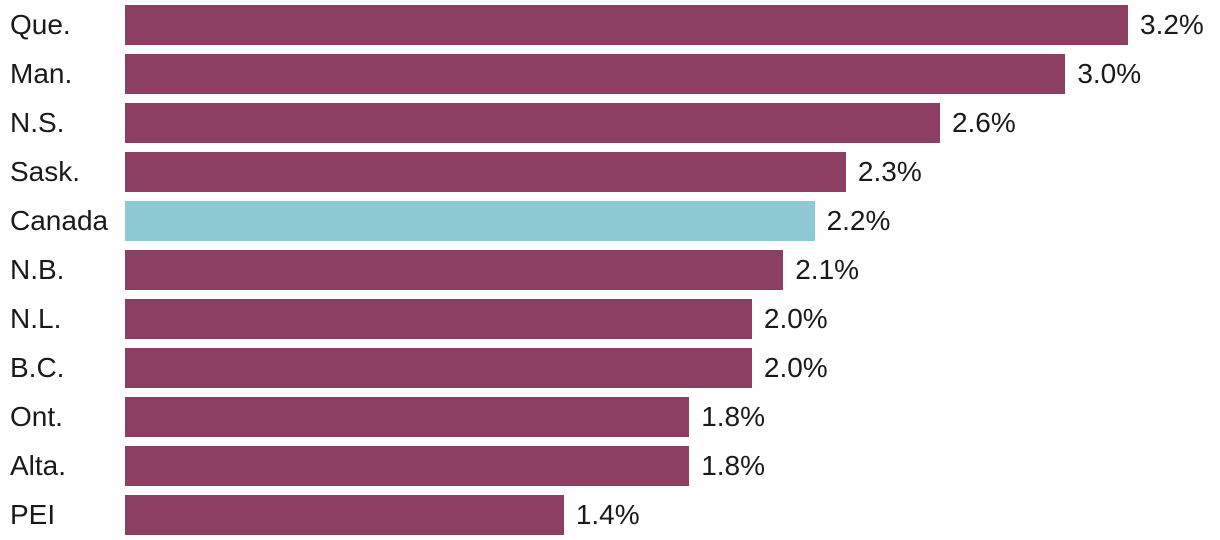 This screenshot has width=1220, height=540. What do you see at coordinates (470, 220) in the screenshot?
I see `bar-highlight` at bounding box center [470, 220].